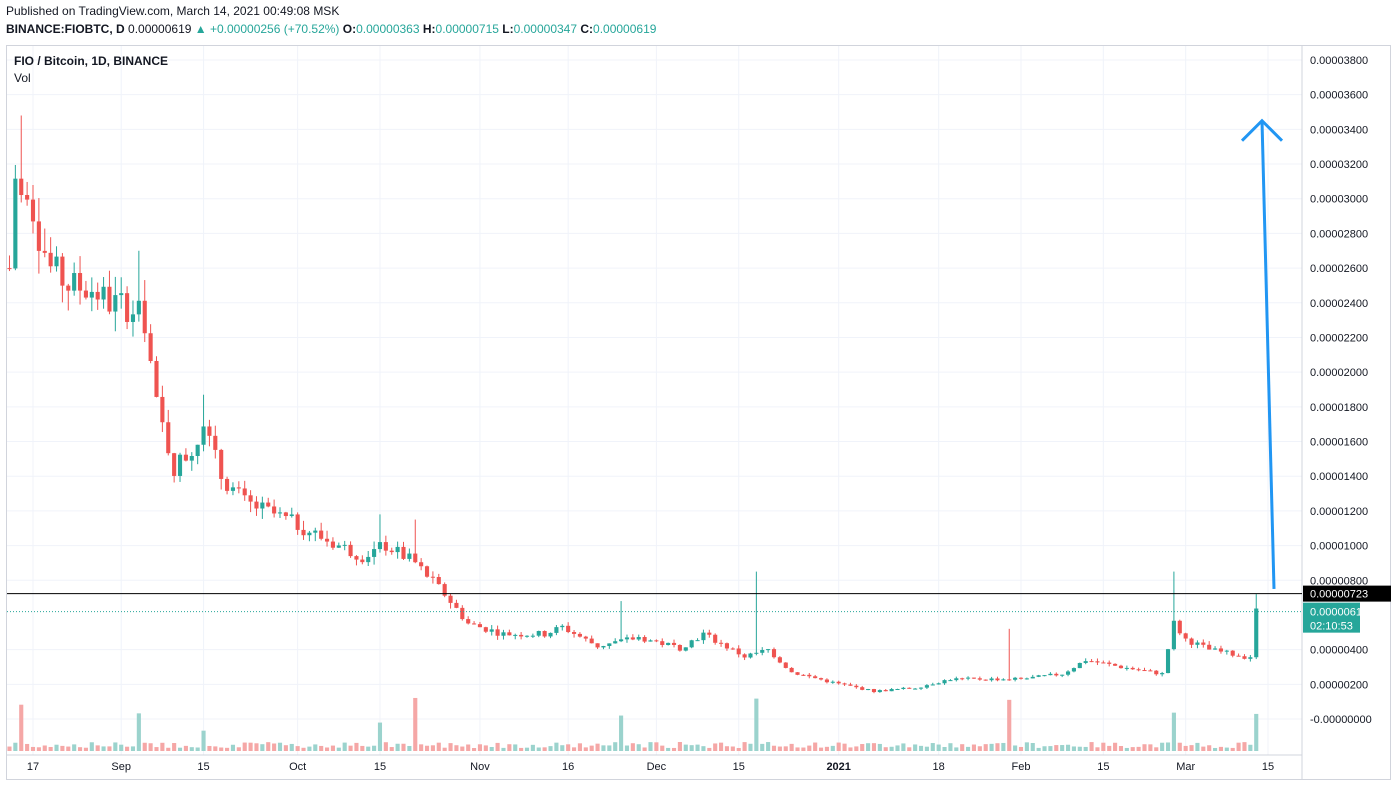 This screenshot has height=785, width=1396. What do you see at coordinates (1339, 685) in the screenshot?
I see `y-tick-label: 0.00000200` at bounding box center [1339, 685].